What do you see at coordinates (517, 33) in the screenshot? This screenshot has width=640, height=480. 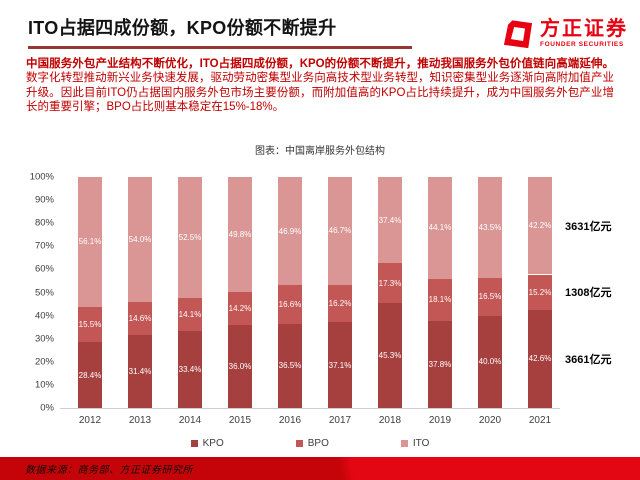 I see `founder-logo-icon` at bounding box center [517, 33].